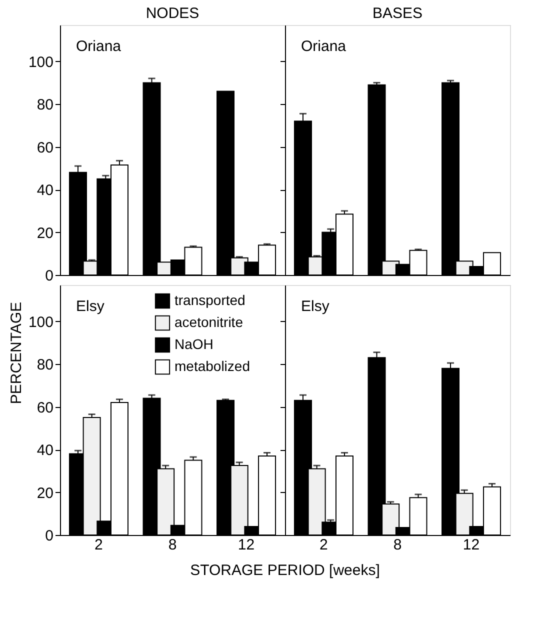  I want to click on legend-label: transported, so click(210, 300).